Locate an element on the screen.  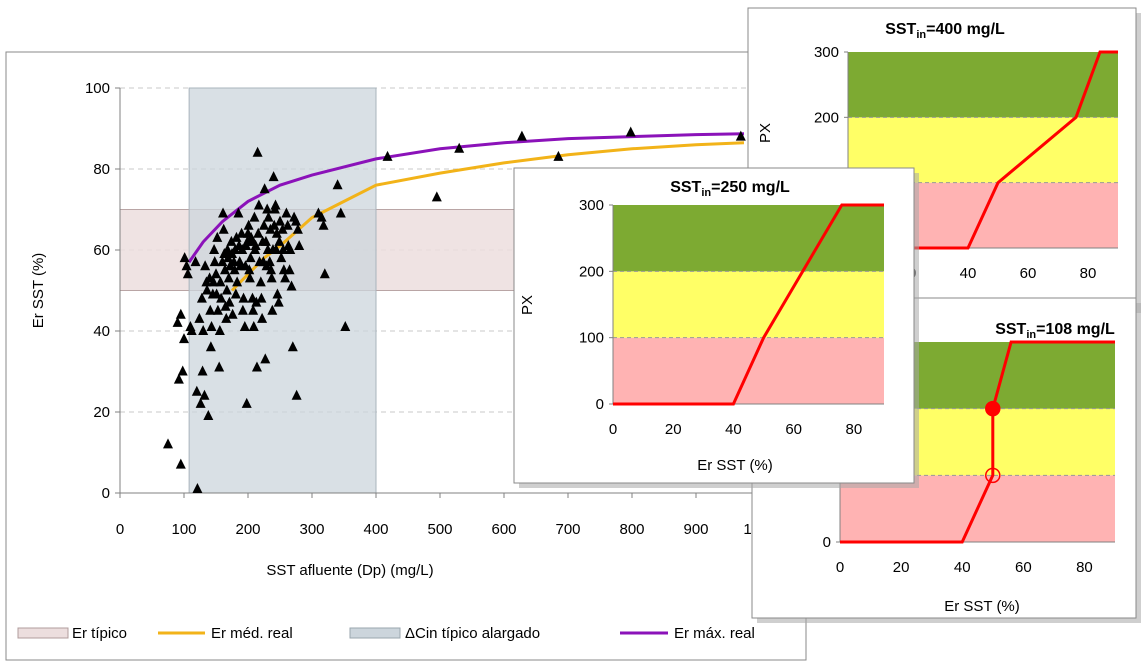
y-tick-label: 80 is located at coordinates (101, 169).